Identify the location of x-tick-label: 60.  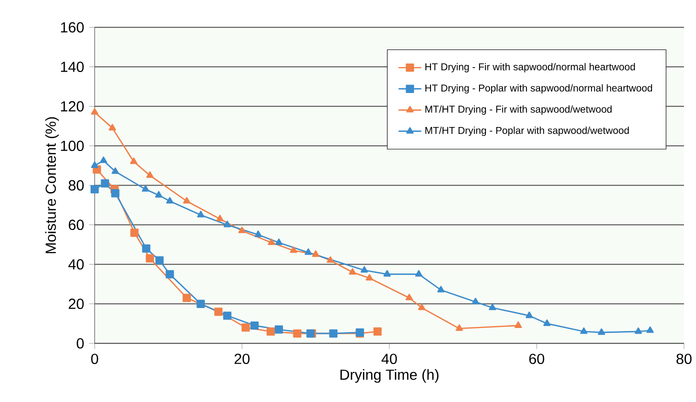
(536, 359).